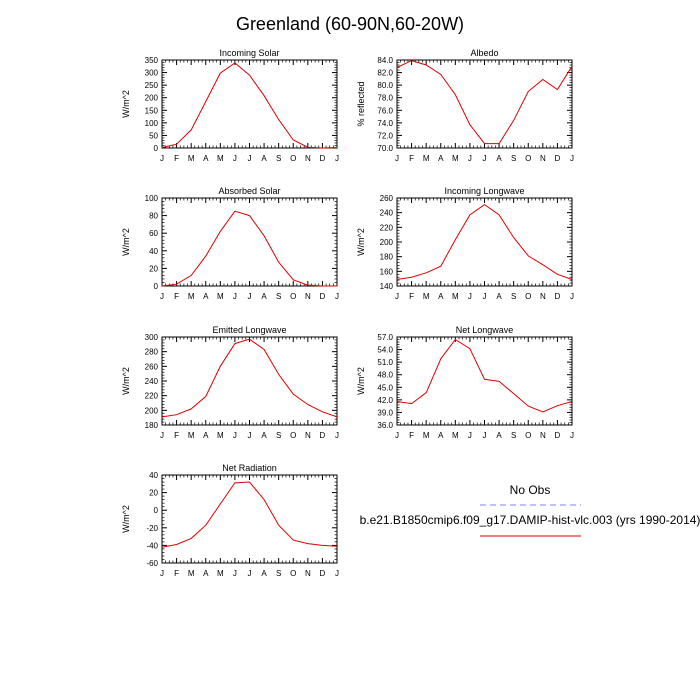 The width and height of the screenshot is (700, 700). I want to click on panel-title: Absorbed Solar, so click(249, 191).